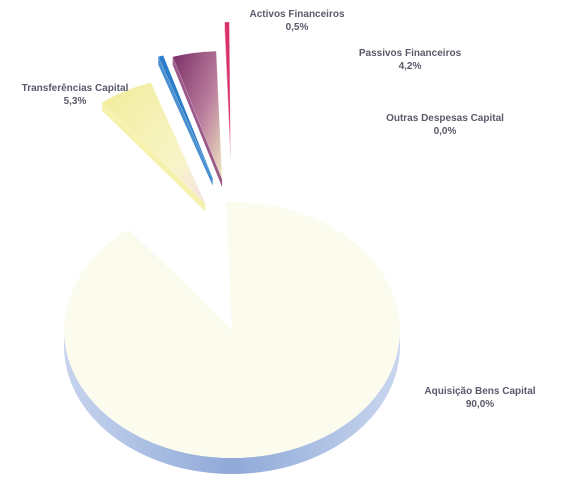 The height and width of the screenshot is (483, 565). Describe the element at coordinates (410, 66) in the screenshot. I see `label-passivos-value: 4,2%` at that location.